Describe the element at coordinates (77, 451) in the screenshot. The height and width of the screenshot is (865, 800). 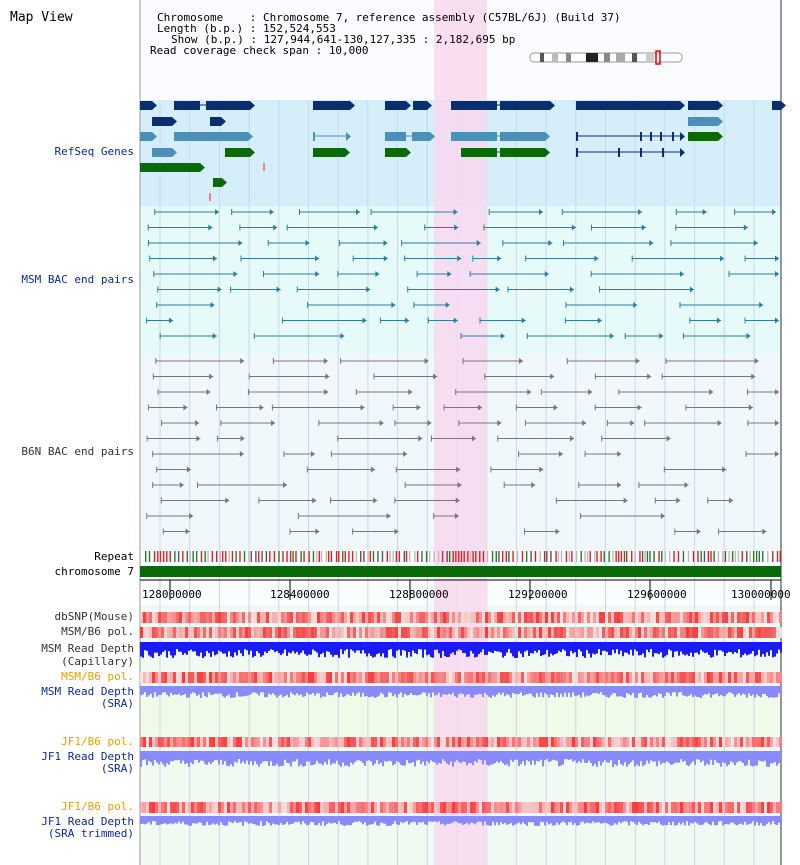
I see `track-label-b6n-bac: B6N BAC end pairs` at that location.